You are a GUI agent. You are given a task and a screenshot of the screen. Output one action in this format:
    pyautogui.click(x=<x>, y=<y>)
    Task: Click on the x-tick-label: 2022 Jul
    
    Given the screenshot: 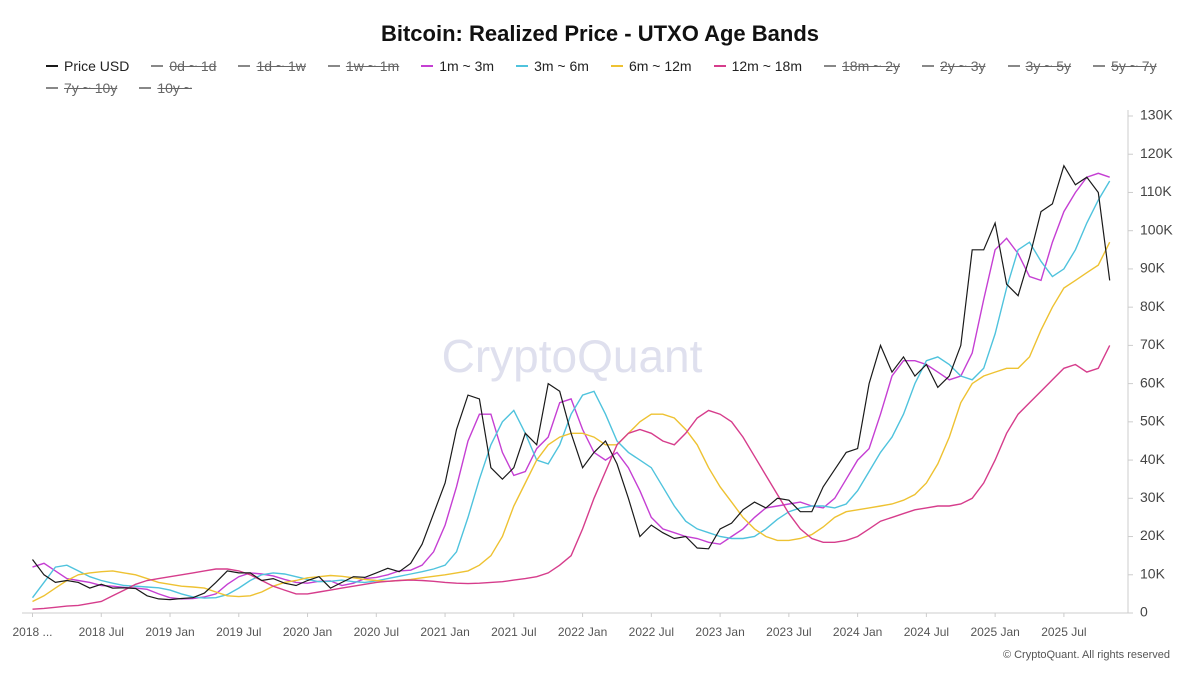 What is the action you would take?
    pyautogui.click(x=651, y=632)
    